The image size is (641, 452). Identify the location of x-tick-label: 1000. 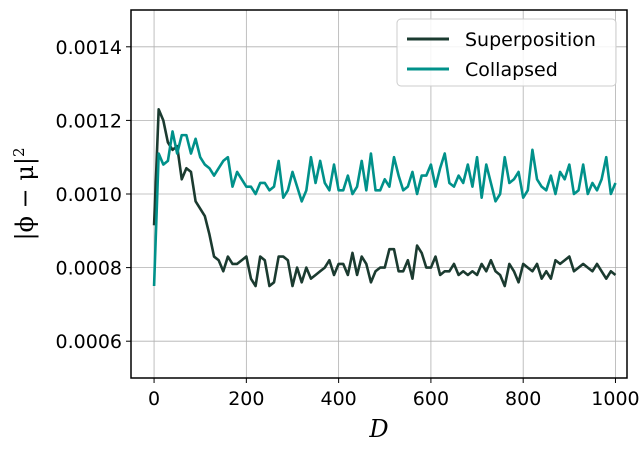
(615, 399).